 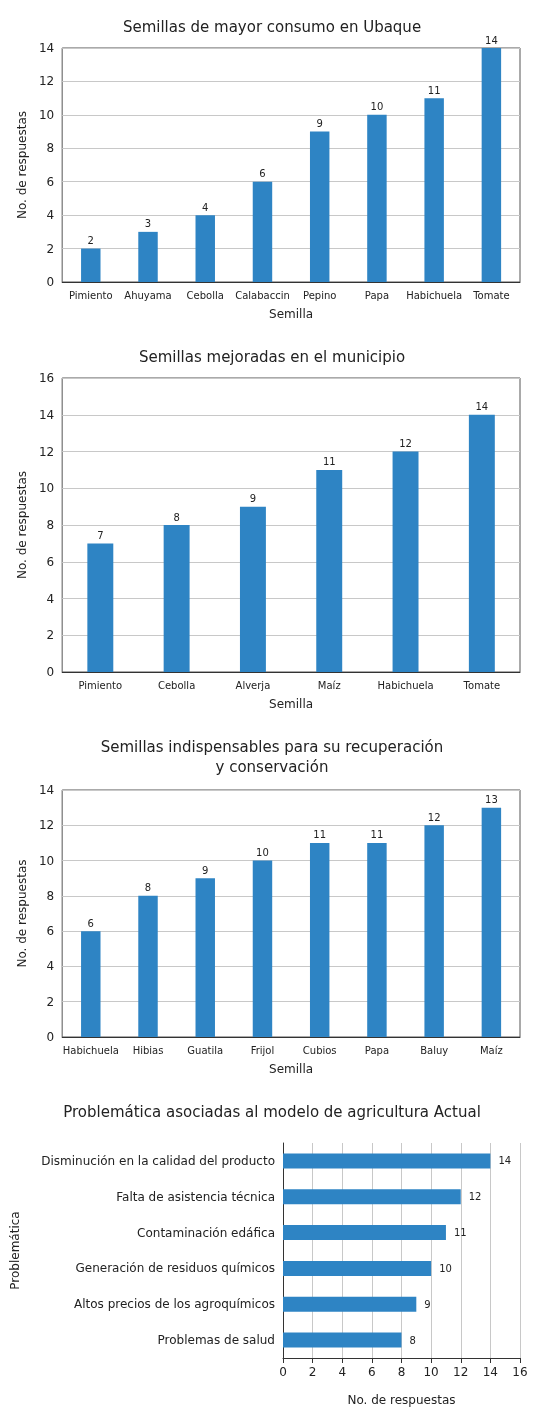 I want to click on x-axis-title: No. de respuestas, so click(x=401, y=1400).